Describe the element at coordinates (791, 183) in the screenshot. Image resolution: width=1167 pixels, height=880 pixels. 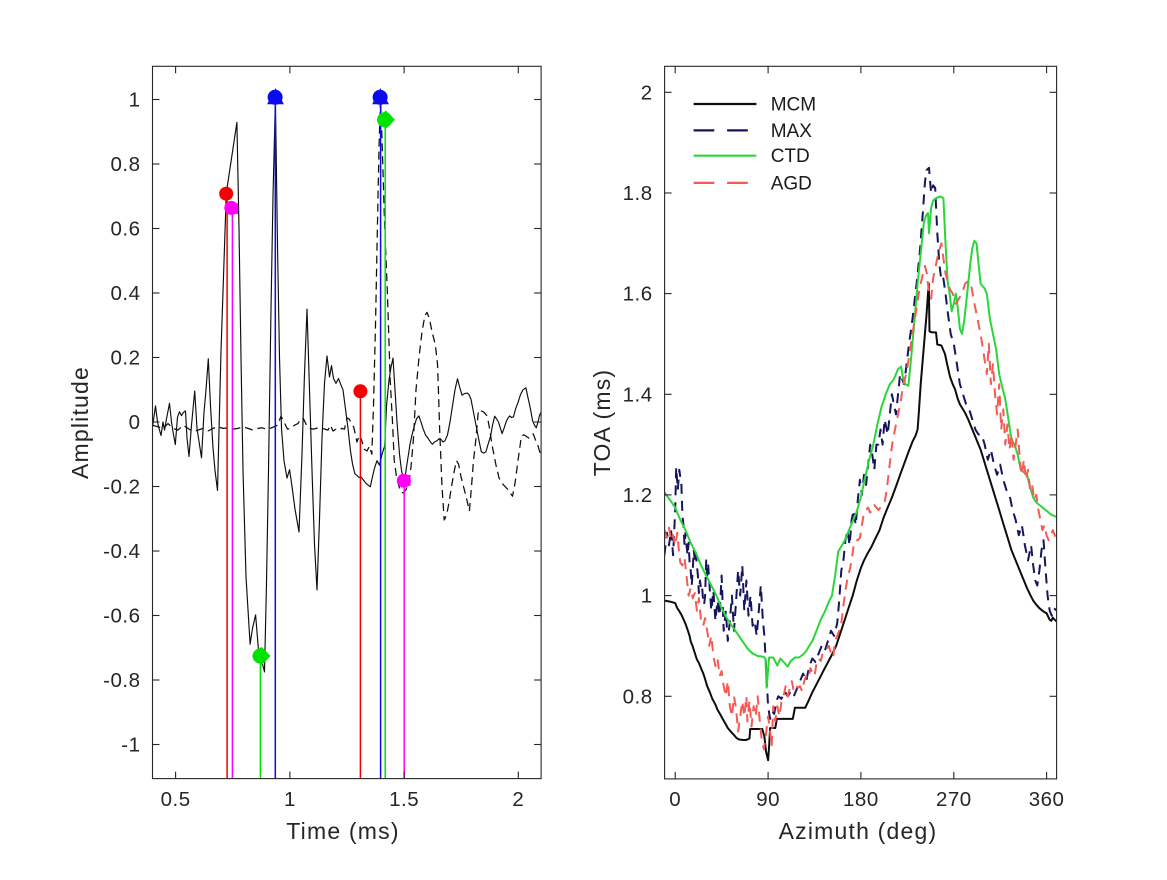
I see `svg-text: AGD` at that location.